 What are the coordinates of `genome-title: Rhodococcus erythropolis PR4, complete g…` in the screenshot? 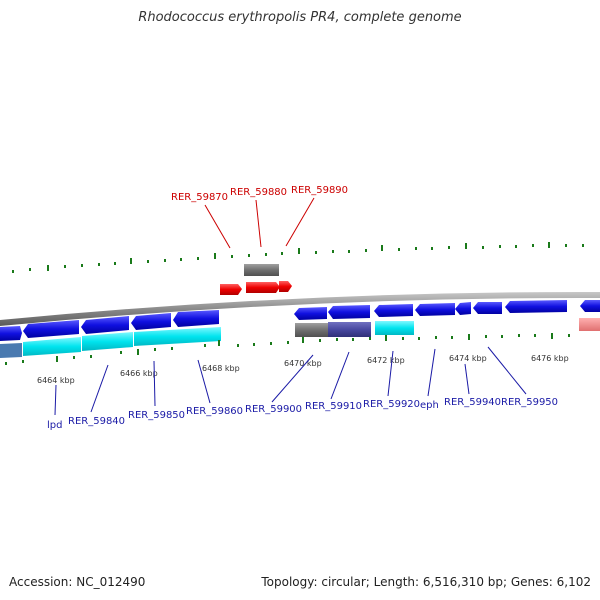 It's located at (300, 17).